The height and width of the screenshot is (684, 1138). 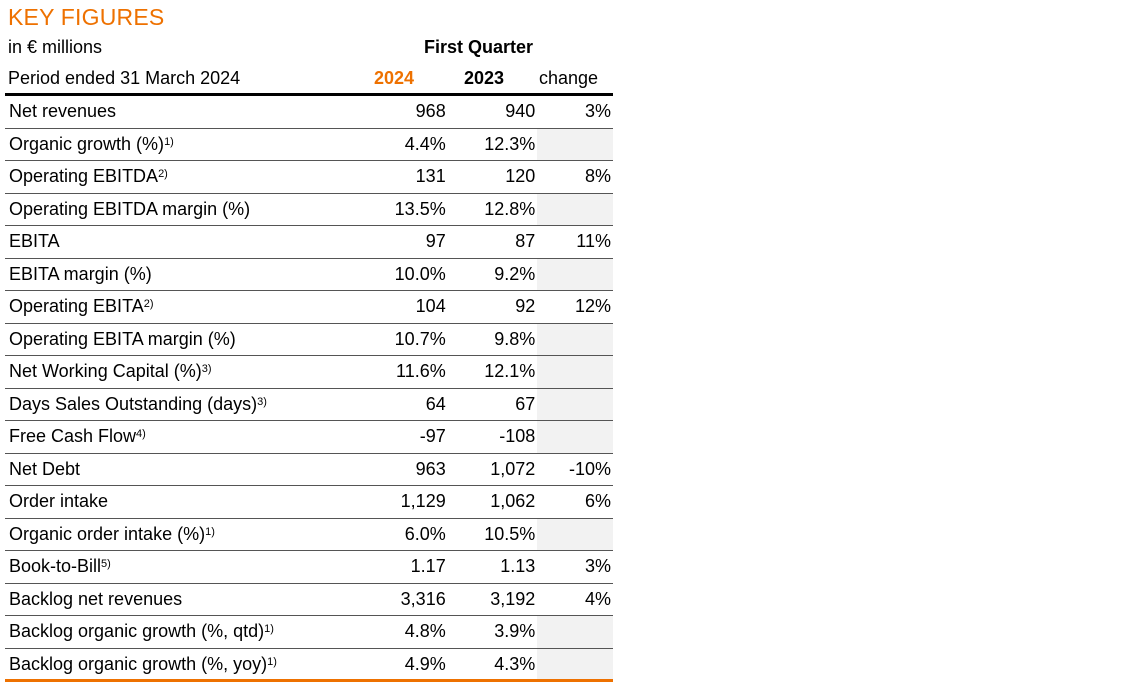 I want to click on value-2023: 120, so click(x=492, y=177).